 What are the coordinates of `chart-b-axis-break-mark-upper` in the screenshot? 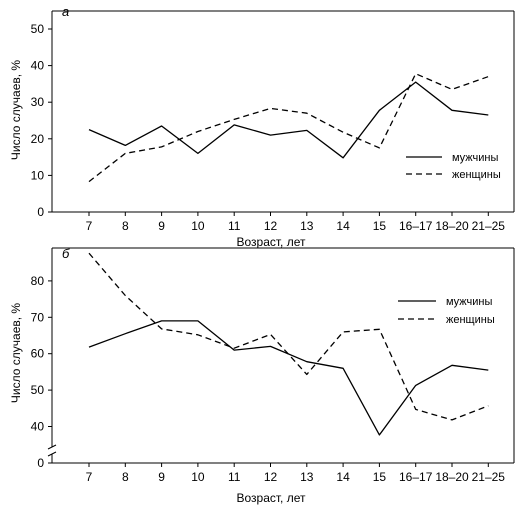 It's located at (52, 447).